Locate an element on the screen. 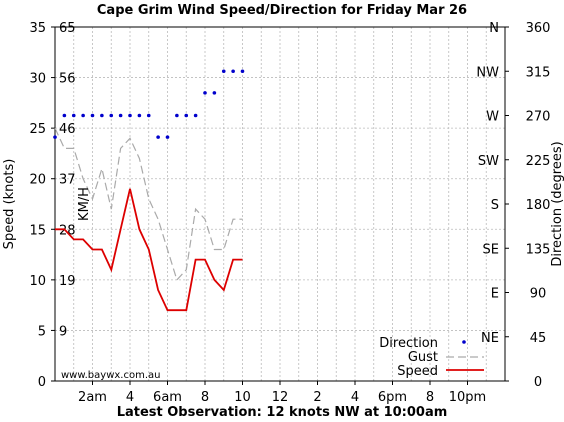 This screenshot has height=422, width=564. kmh-tick-label: 46 is located at coordinates (67, 129).